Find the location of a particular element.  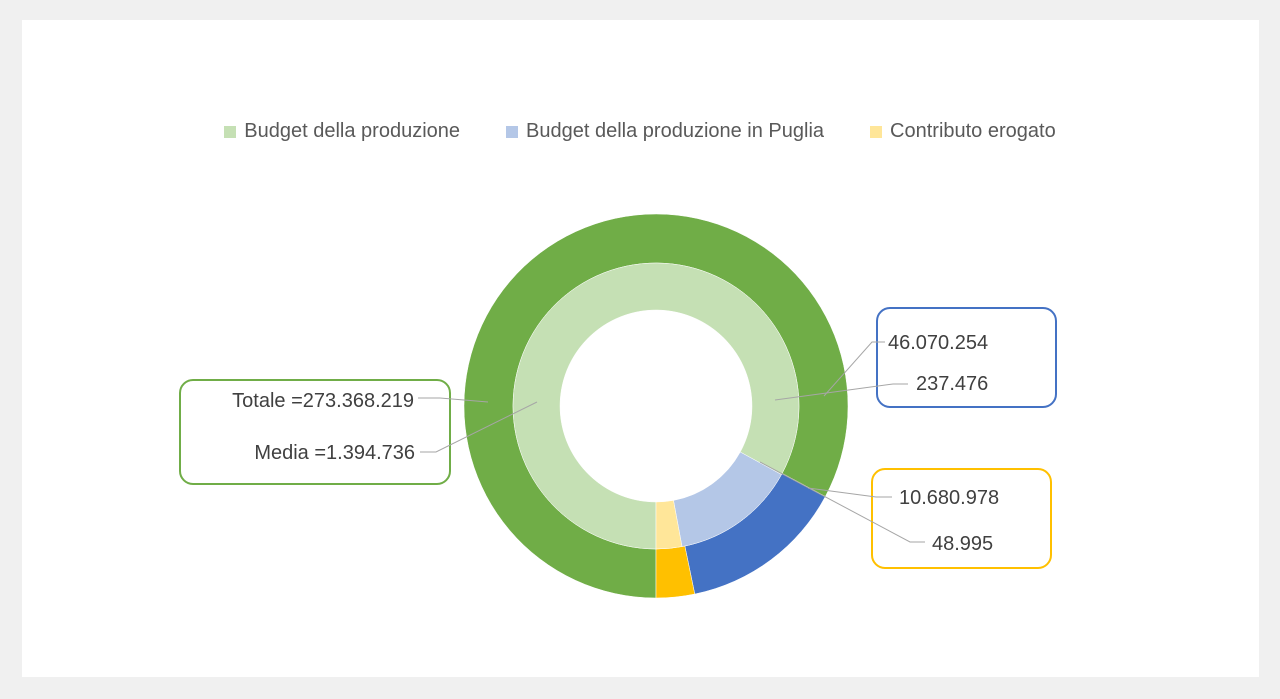

legend-label-budget: Budget della produzione is located at coordinates (352, 131).